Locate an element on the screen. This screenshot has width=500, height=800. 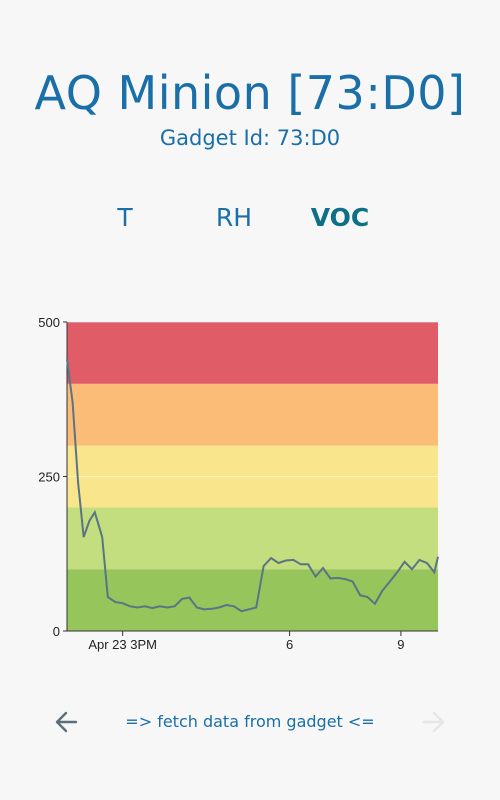
chart-y-ticks: 0 250 500 is located at coordinates (52, 477).